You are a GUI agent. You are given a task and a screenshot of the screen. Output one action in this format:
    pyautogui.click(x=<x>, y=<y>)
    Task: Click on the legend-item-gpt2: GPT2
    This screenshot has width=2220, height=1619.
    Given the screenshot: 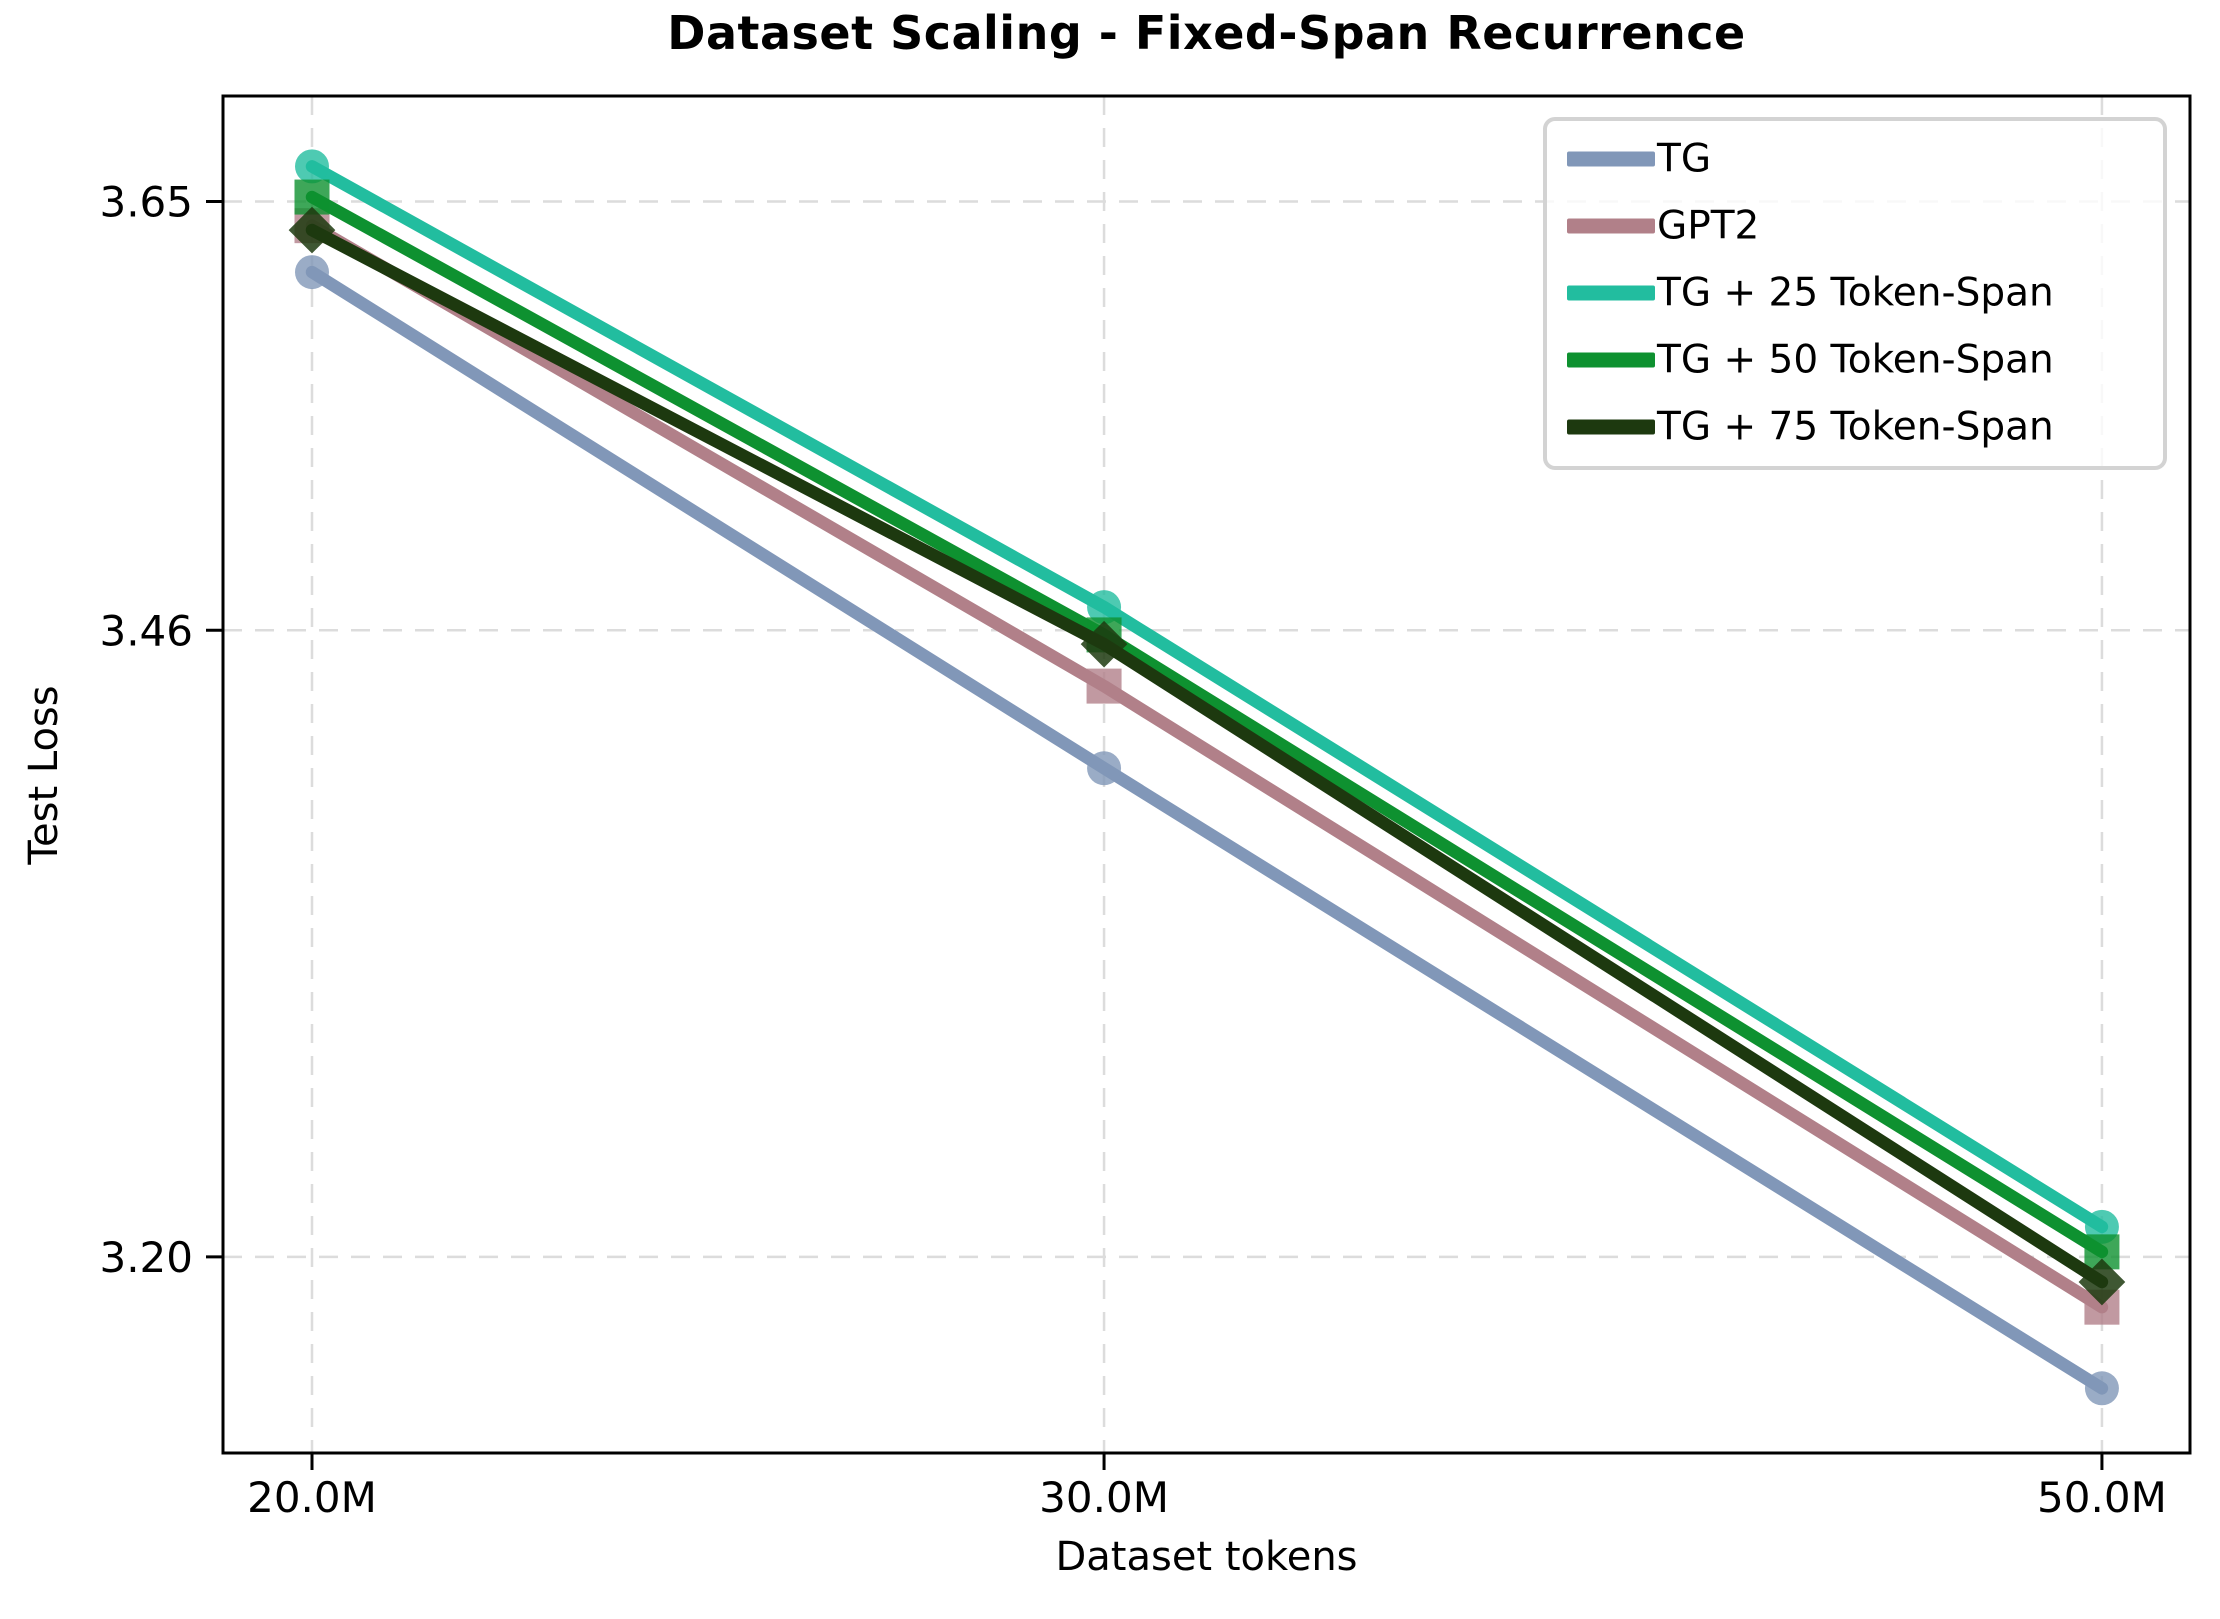 What is the action you would take?
    pyautogui.click(x=1855, y=226)
    